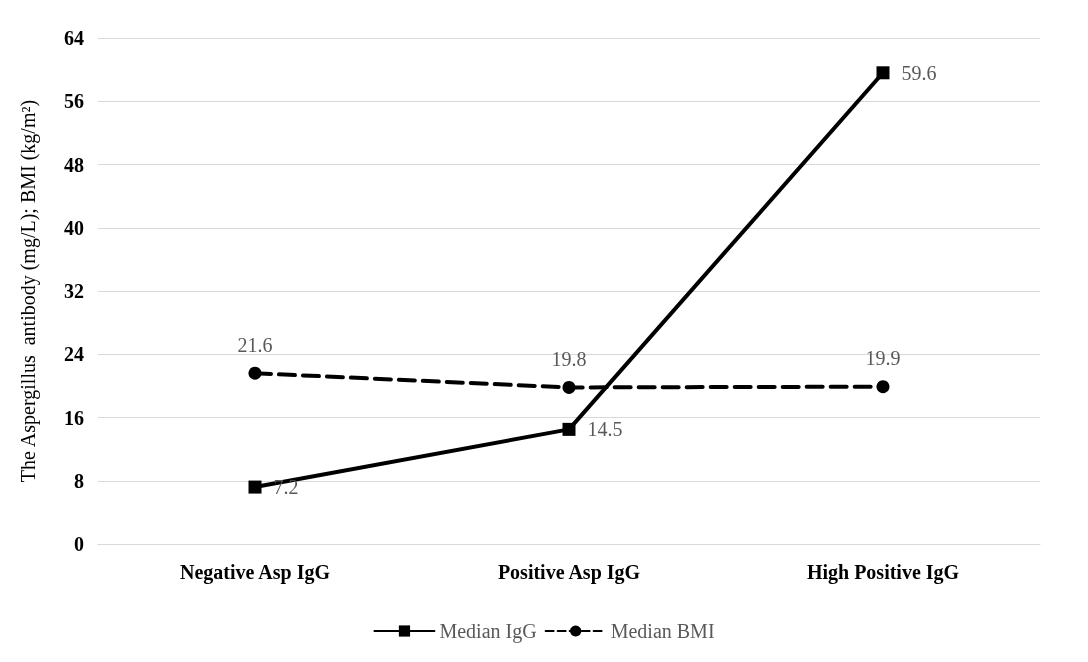 The height and width of the screenshot is (662, 1088). What do you see at coordinates (883, 358) in the screenshot?
I see `data-label: 19.9` at bounding box center [883, 358].